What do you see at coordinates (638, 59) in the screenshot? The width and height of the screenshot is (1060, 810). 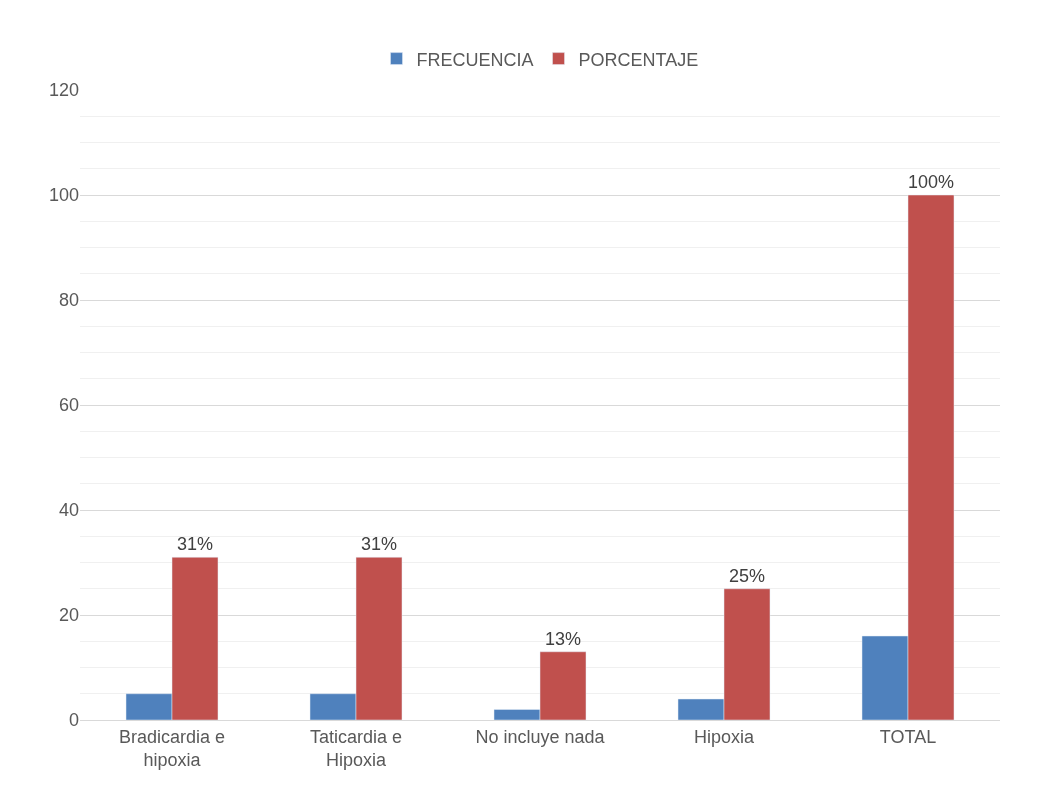 I see `legend-label: PORCENTAJE` at bounding box center [638, 59].